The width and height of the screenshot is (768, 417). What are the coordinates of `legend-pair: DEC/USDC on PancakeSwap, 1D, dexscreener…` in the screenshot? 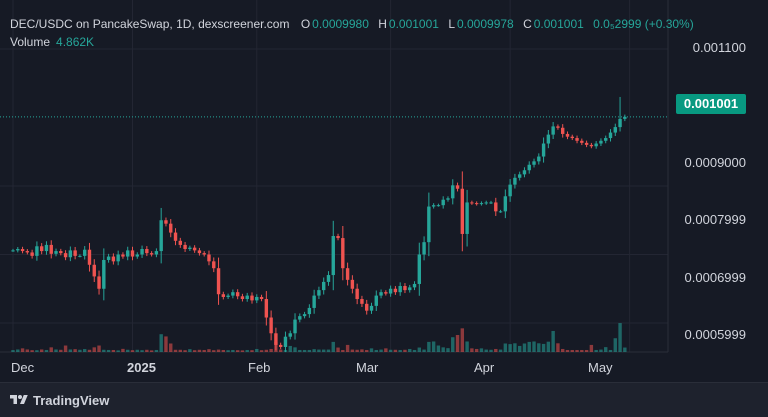 It's located at (150, 24).